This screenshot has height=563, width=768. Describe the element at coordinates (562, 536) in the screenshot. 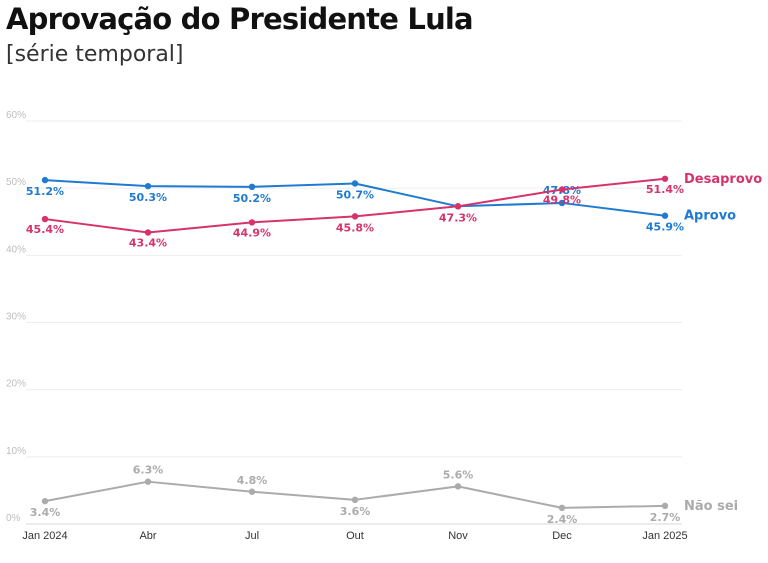

I see `x-tick-label: Dec` at that location.